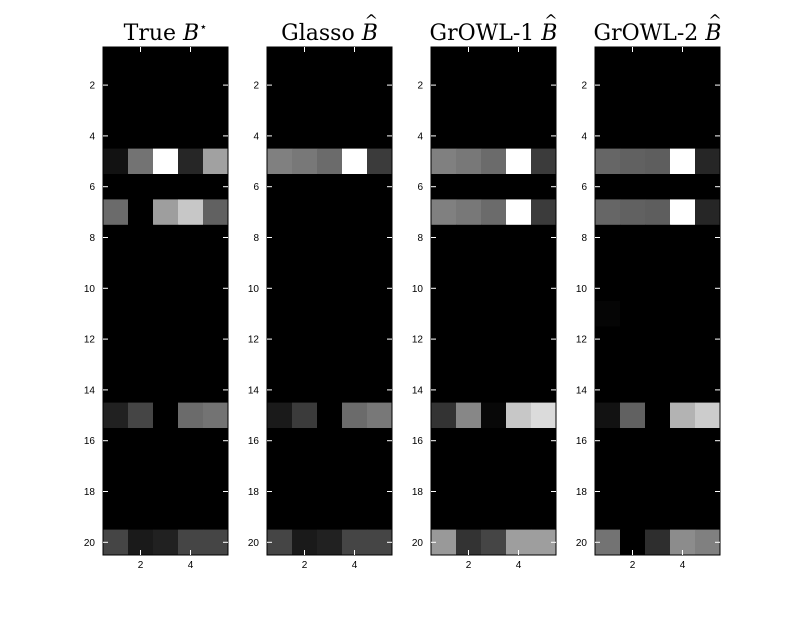  Describe the element at coordinates (548, 33) in the screenshot. I see `panel-title-symbol: B` at that location.